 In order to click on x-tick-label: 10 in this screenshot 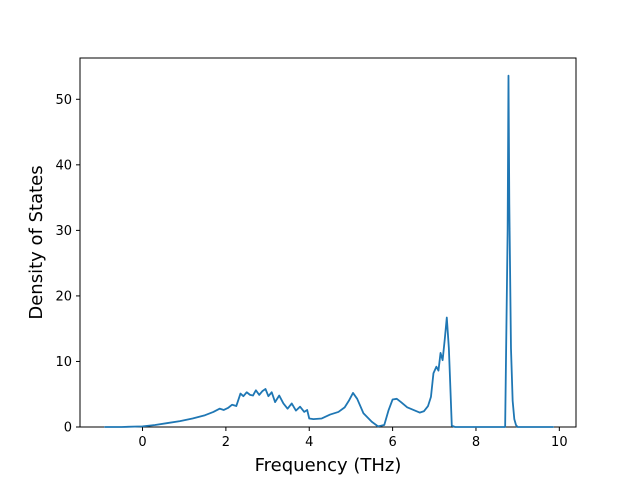, I will do `click(559, 442)`.